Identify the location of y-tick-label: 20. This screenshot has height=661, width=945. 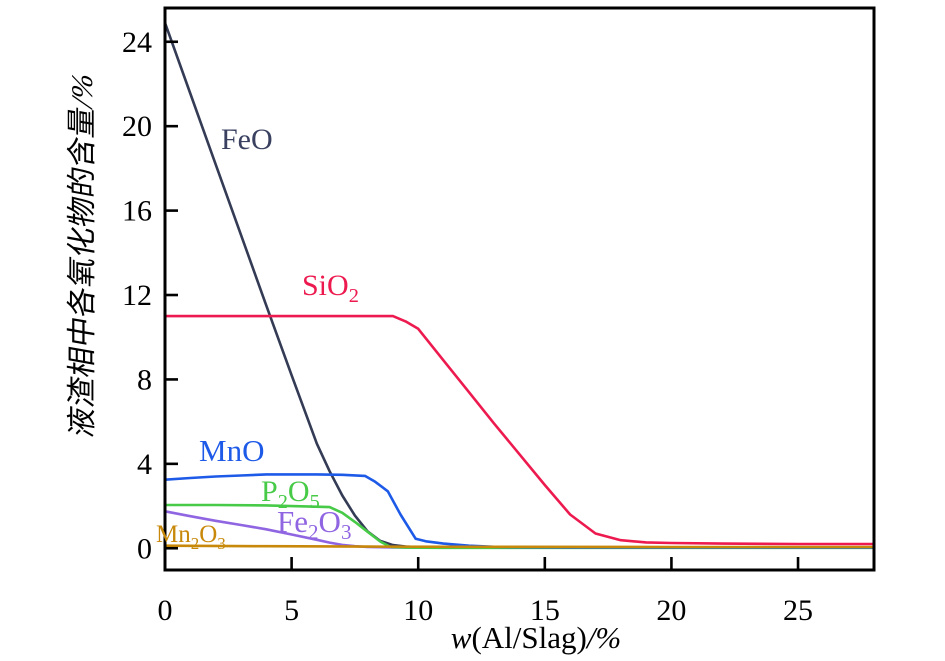
(137, 126).